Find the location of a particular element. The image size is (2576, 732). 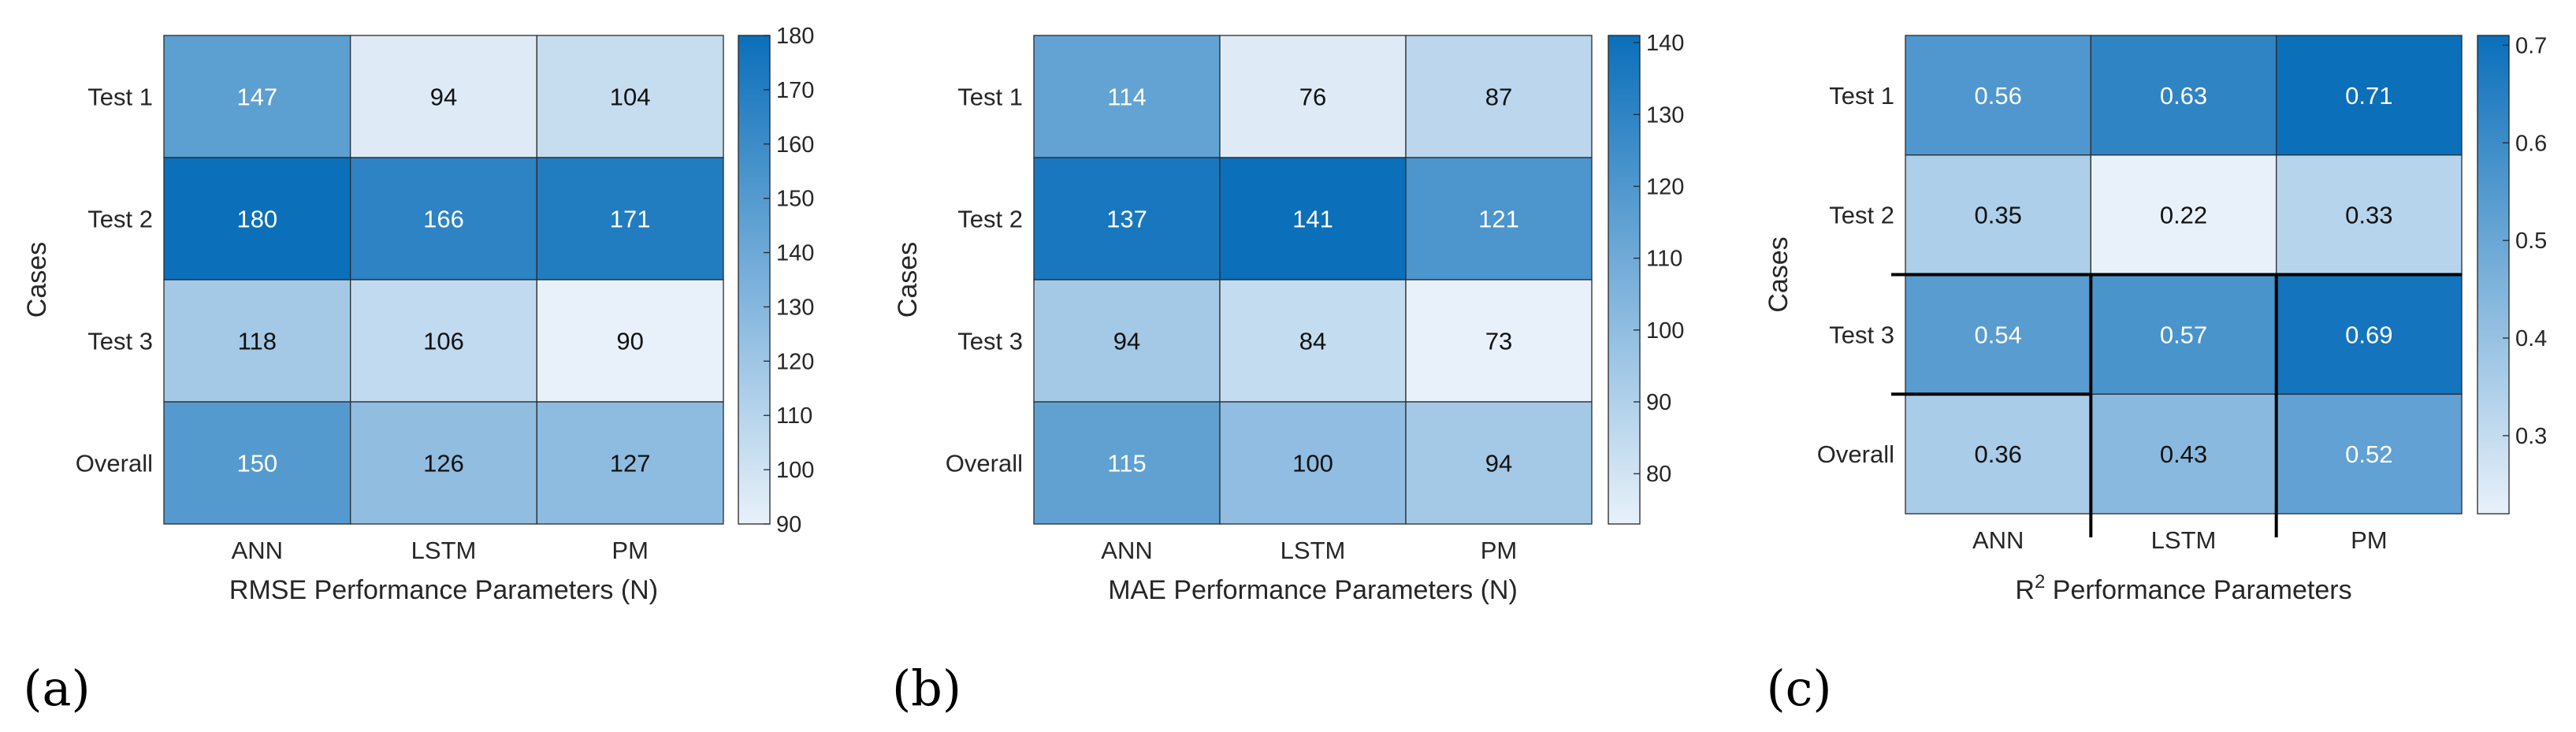

cell-value: 0.56 is located at coordinates (1997, 96).